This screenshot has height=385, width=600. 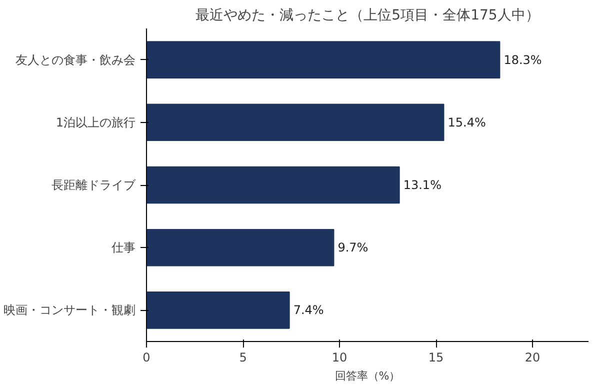 I want to click on data-label: 7.4%, so click(x=308, y=310).